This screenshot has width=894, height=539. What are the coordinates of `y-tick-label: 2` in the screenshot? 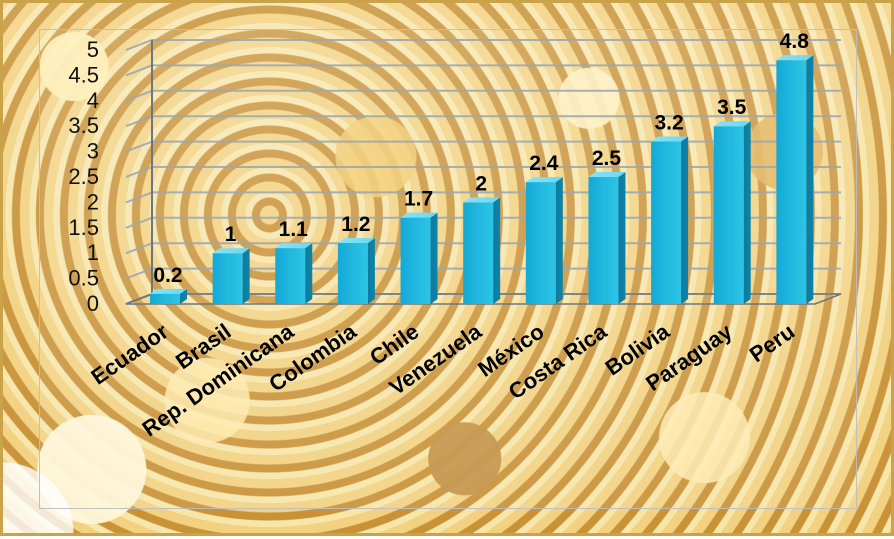 It's located at (93, 201).